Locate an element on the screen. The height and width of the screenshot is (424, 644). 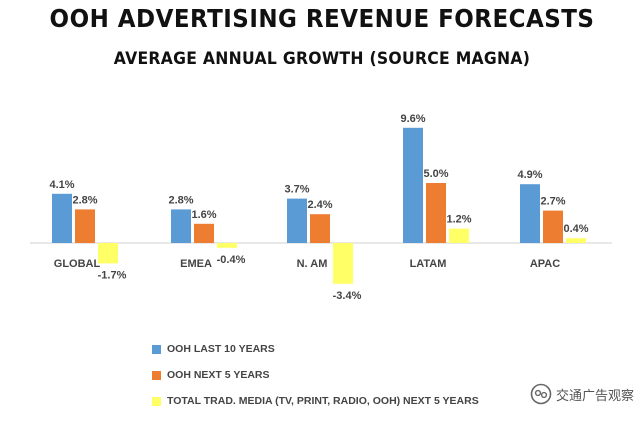
chart-subtitle: AVERAGE ANNUAL GROWTH (SOURCE MAGNA) is located at coordinates (322, 59).